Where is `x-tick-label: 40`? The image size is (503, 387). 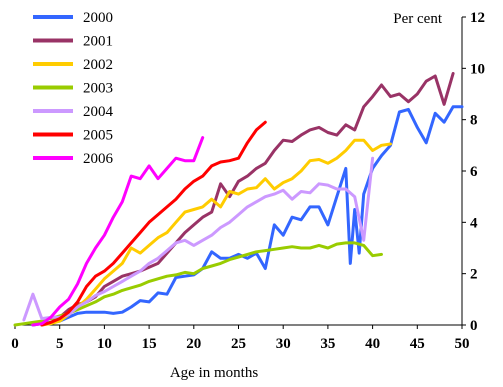 x-tick-label: 40 is located at coordinates (372, 344).